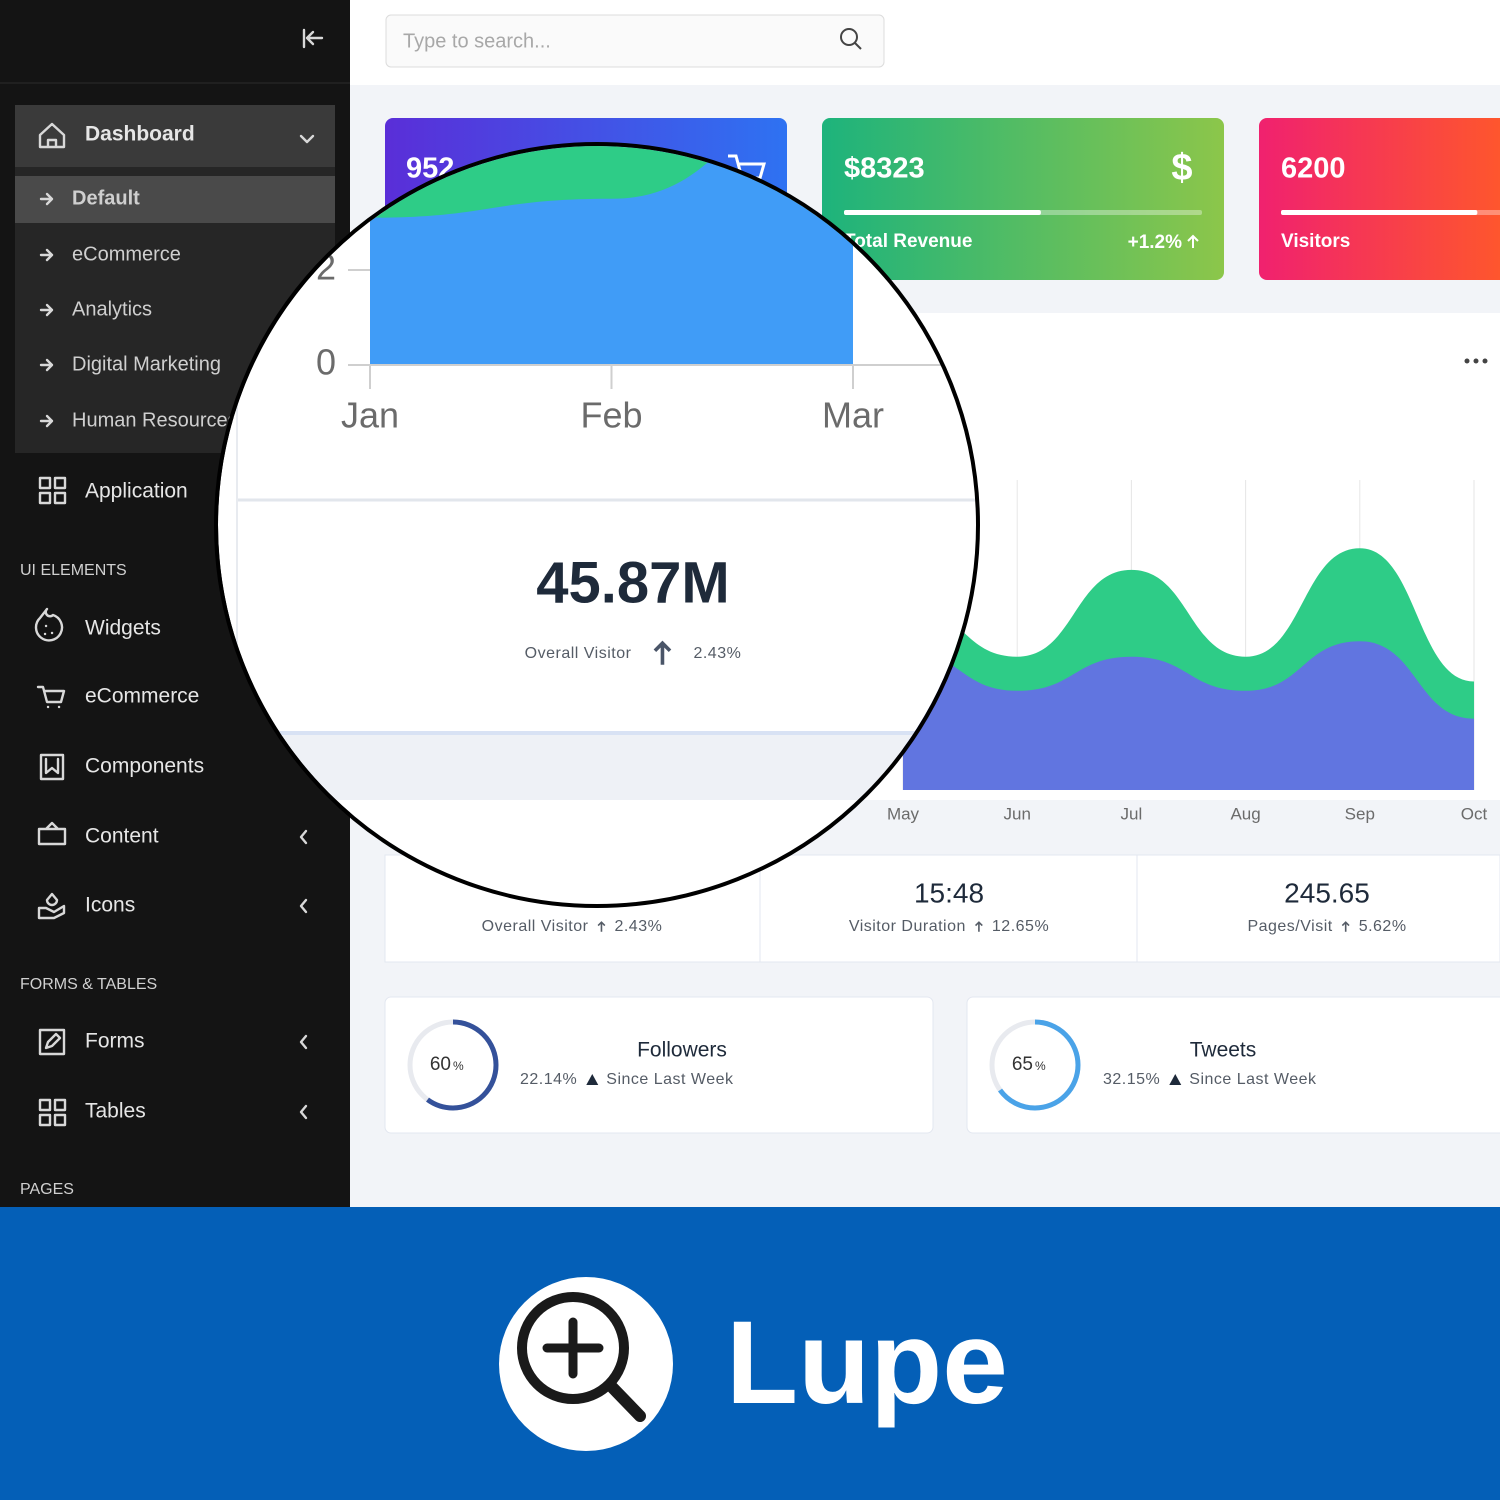 The width and height of the screenshot is (1500, 1500). What do you see at coordinates (1131, 1079) in the screenshot?
I see `social-change: 32.15%` at bounding box center [1131, 1079].